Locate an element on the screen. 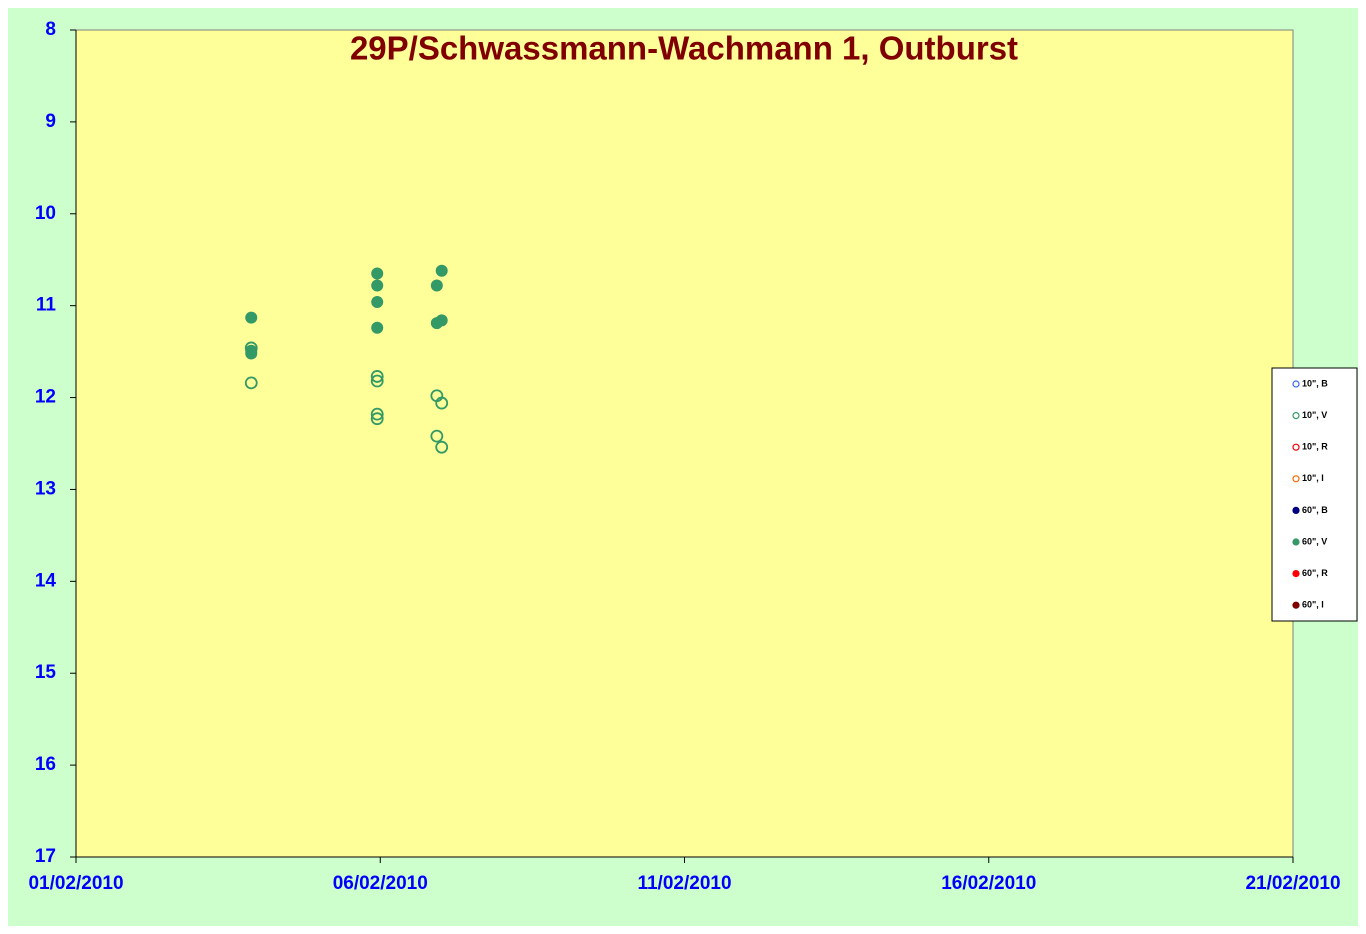 Image resolution: width=1366 pixels, height=934 pixels. y-tick-label: 11 is located at coordinates (46, 305).